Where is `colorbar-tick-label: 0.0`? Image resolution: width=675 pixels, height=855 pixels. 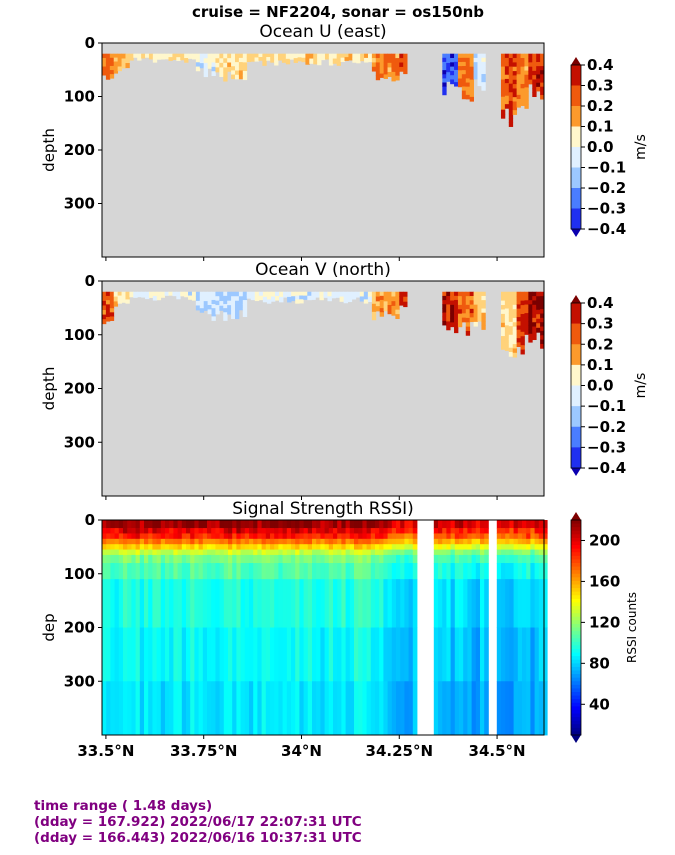
colorbar-tick-label: 0.0 is located at coordinates (600, 386).